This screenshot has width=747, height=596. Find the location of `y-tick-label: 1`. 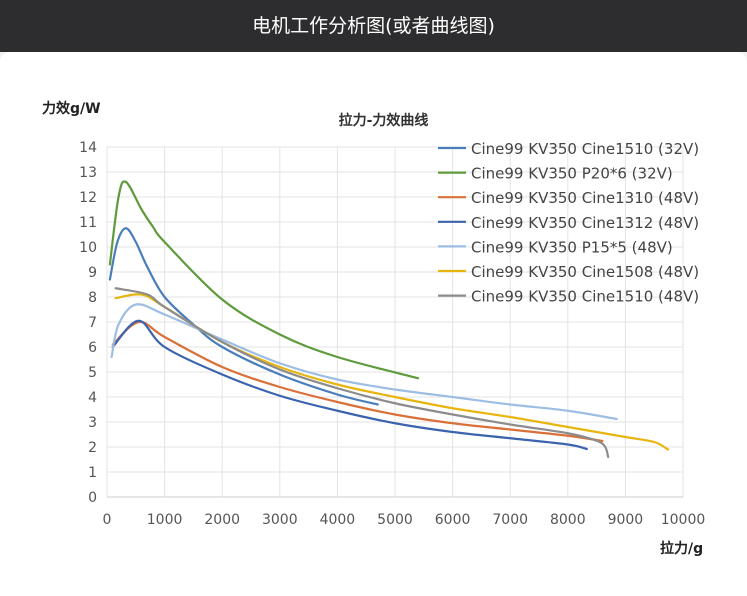

y-tick-label: 1 is located at coordinates (92, 473).